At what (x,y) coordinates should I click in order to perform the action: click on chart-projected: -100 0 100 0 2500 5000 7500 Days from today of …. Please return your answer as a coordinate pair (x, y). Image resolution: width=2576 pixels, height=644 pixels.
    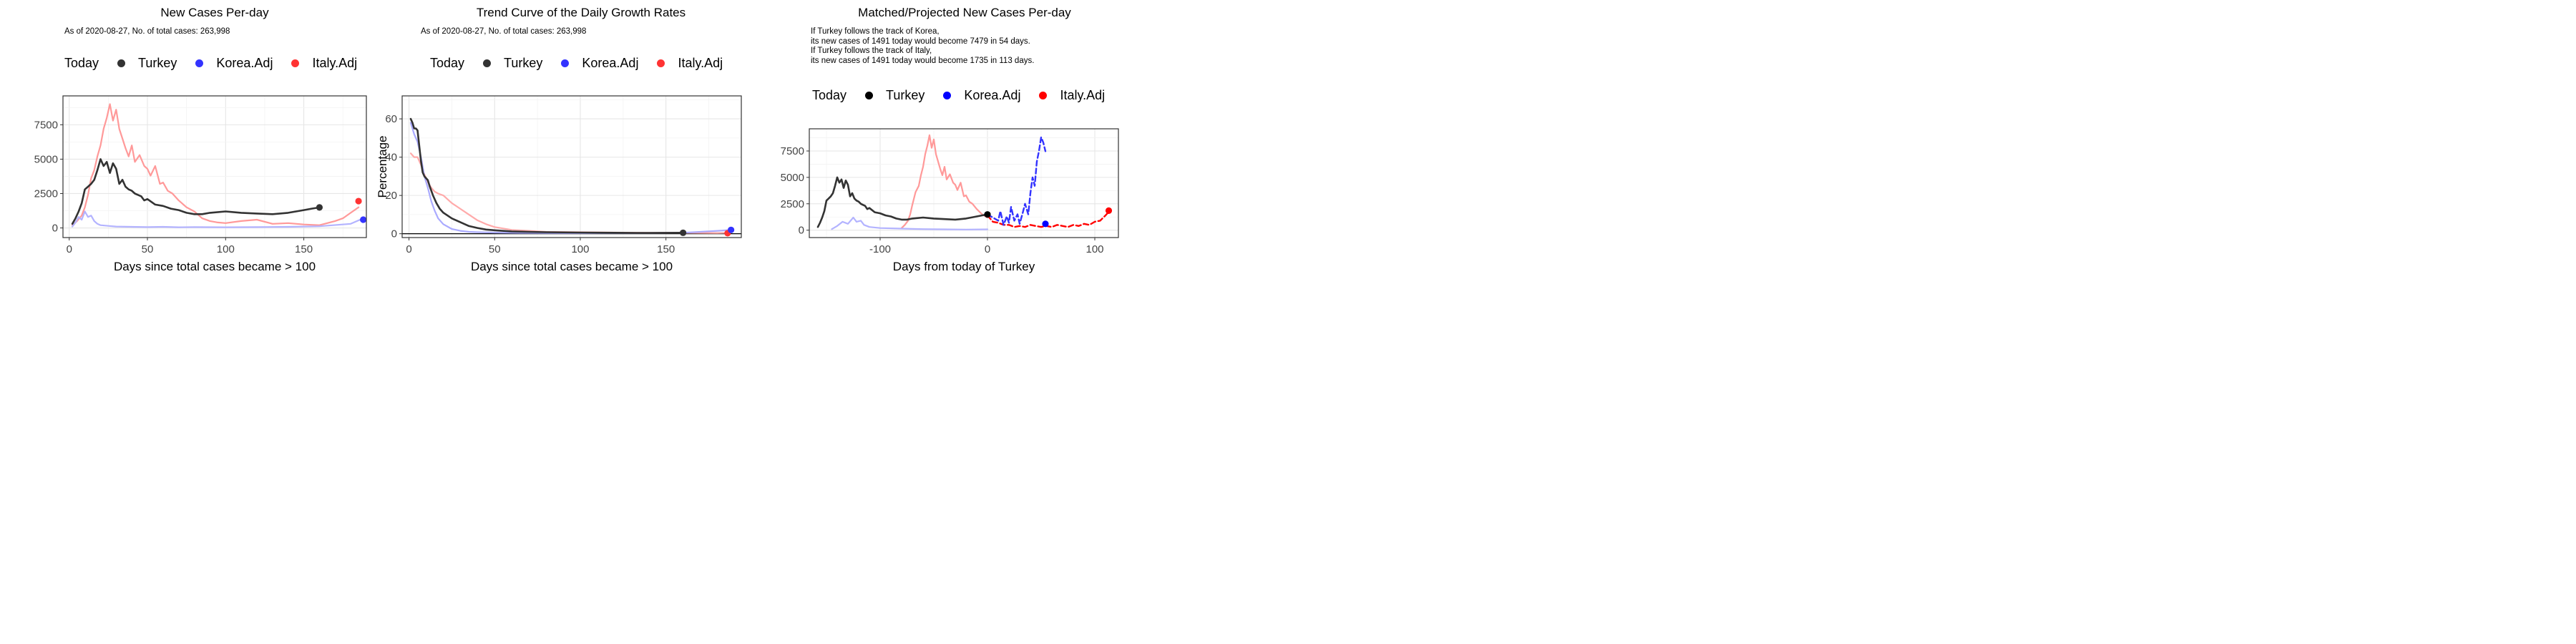
    Looking at the image, I should click on (950, 200).